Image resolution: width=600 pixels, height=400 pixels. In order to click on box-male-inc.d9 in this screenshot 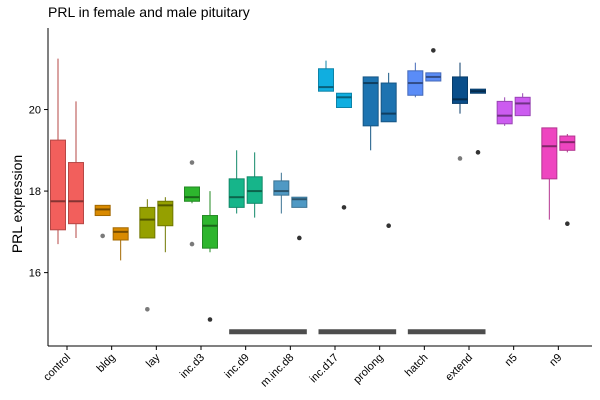, I will do `click(254, 185)`.